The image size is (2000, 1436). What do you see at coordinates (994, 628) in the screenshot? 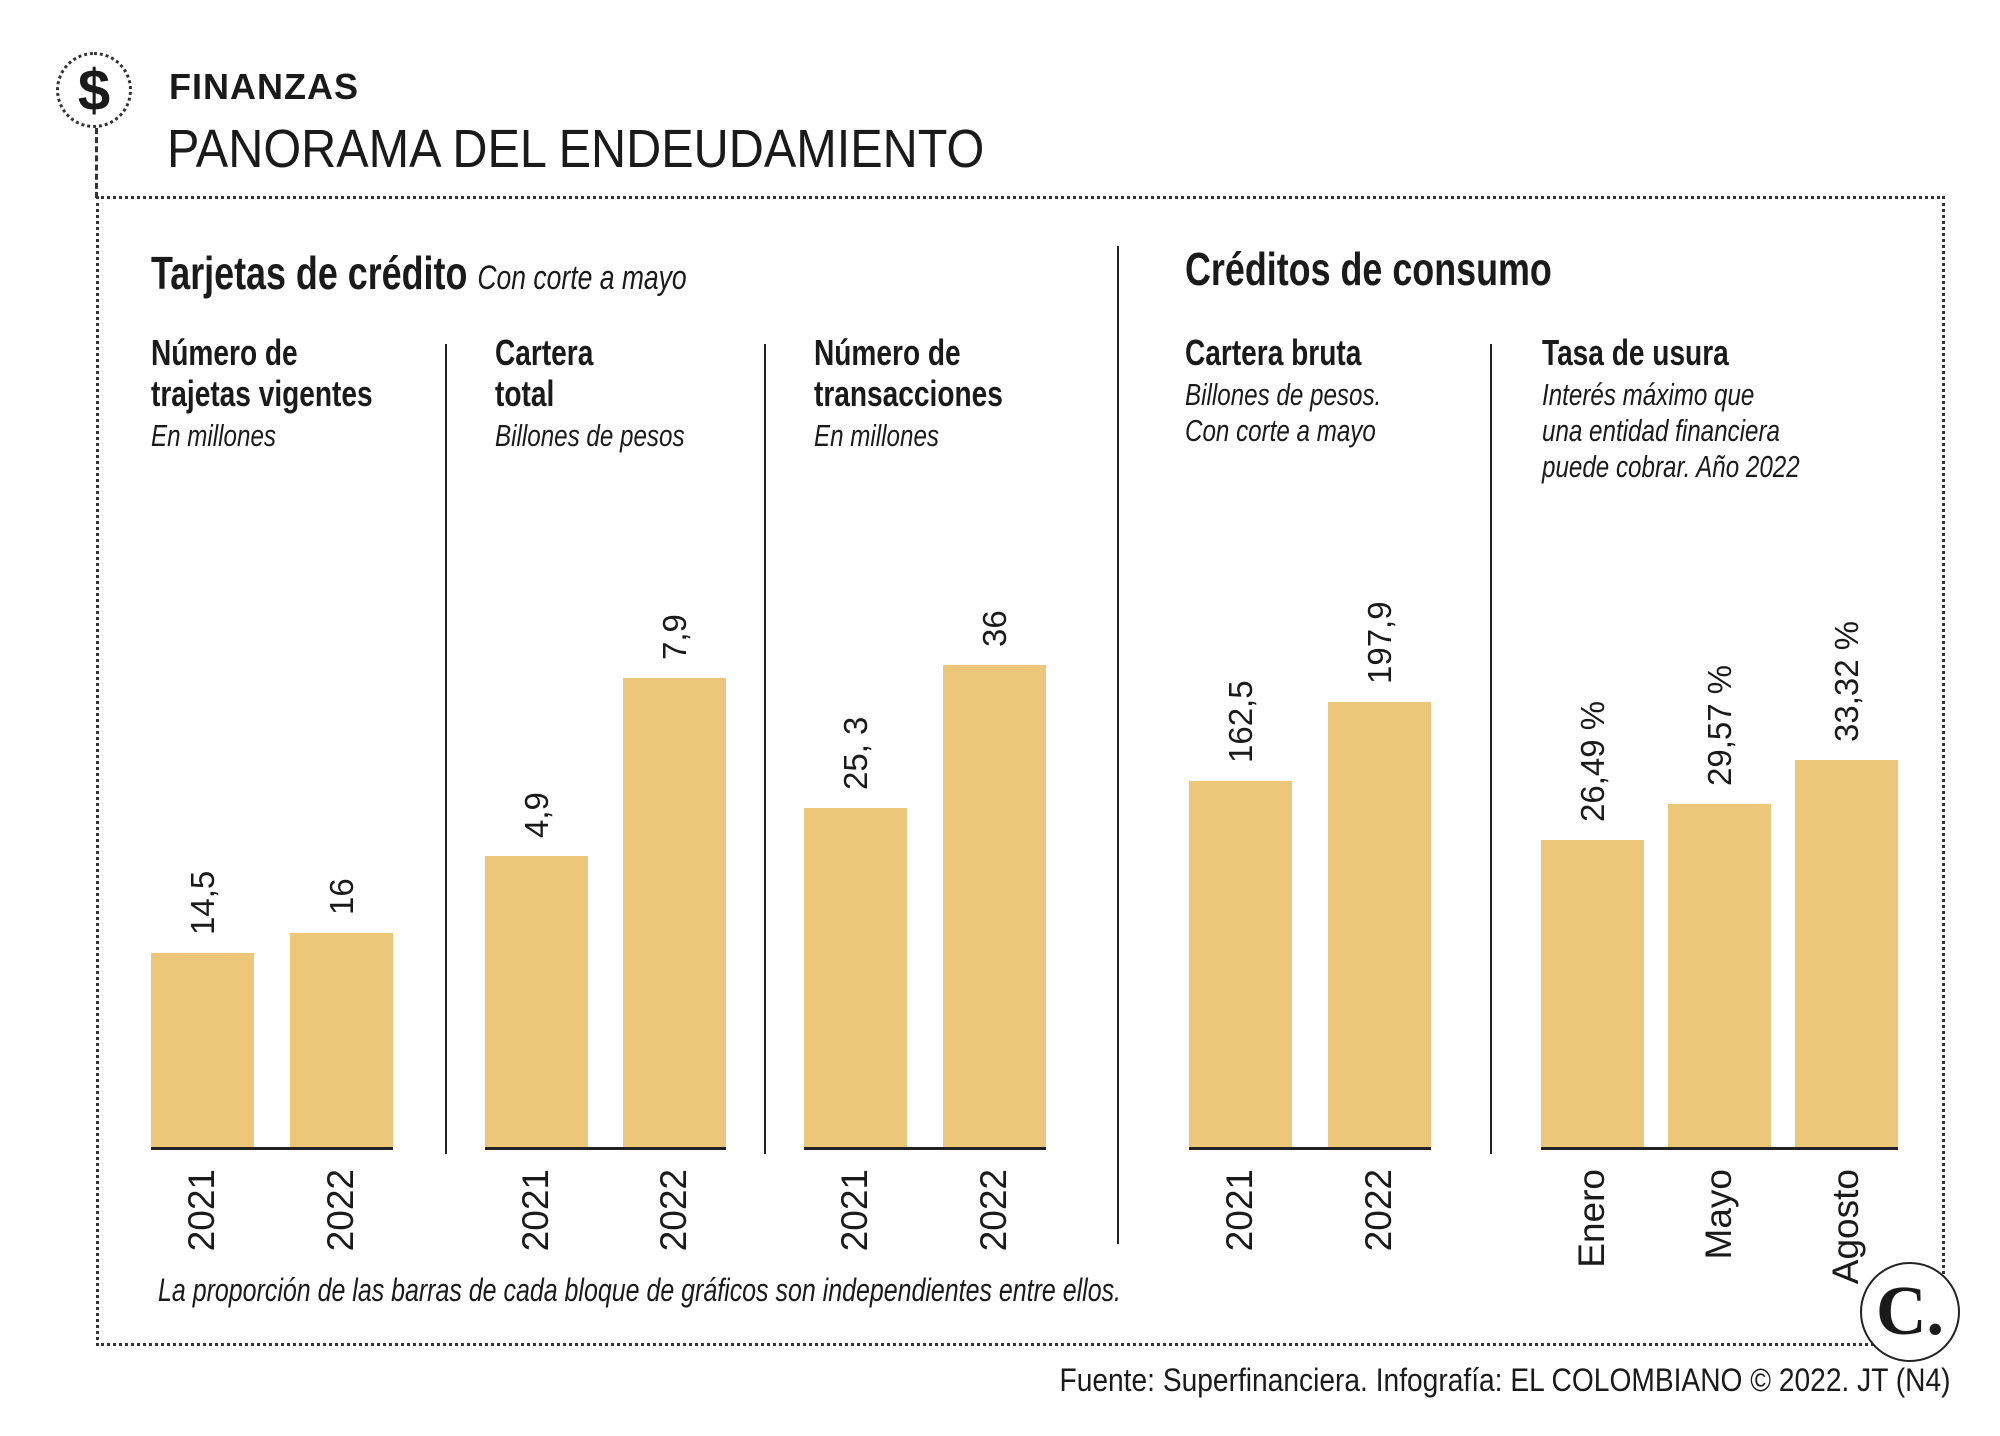
I see `value-label: 36` at bounding box center [994, 628].